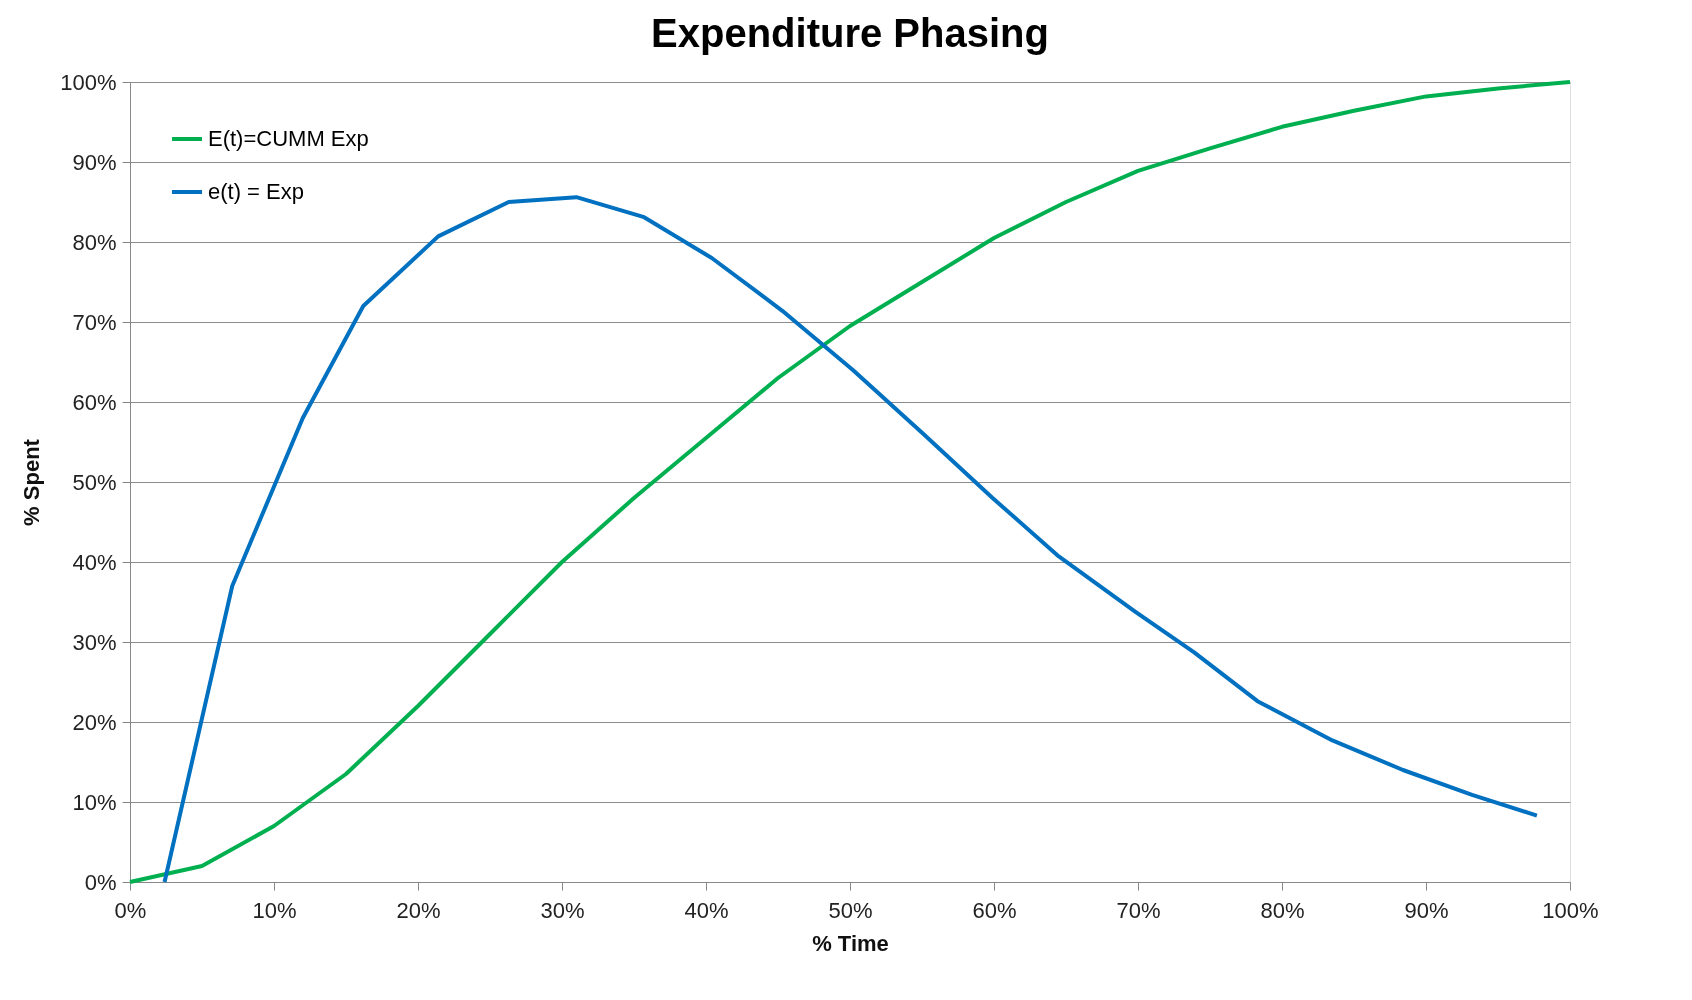  I want to click on x-tick-label: 90%, so click(1426, 910).